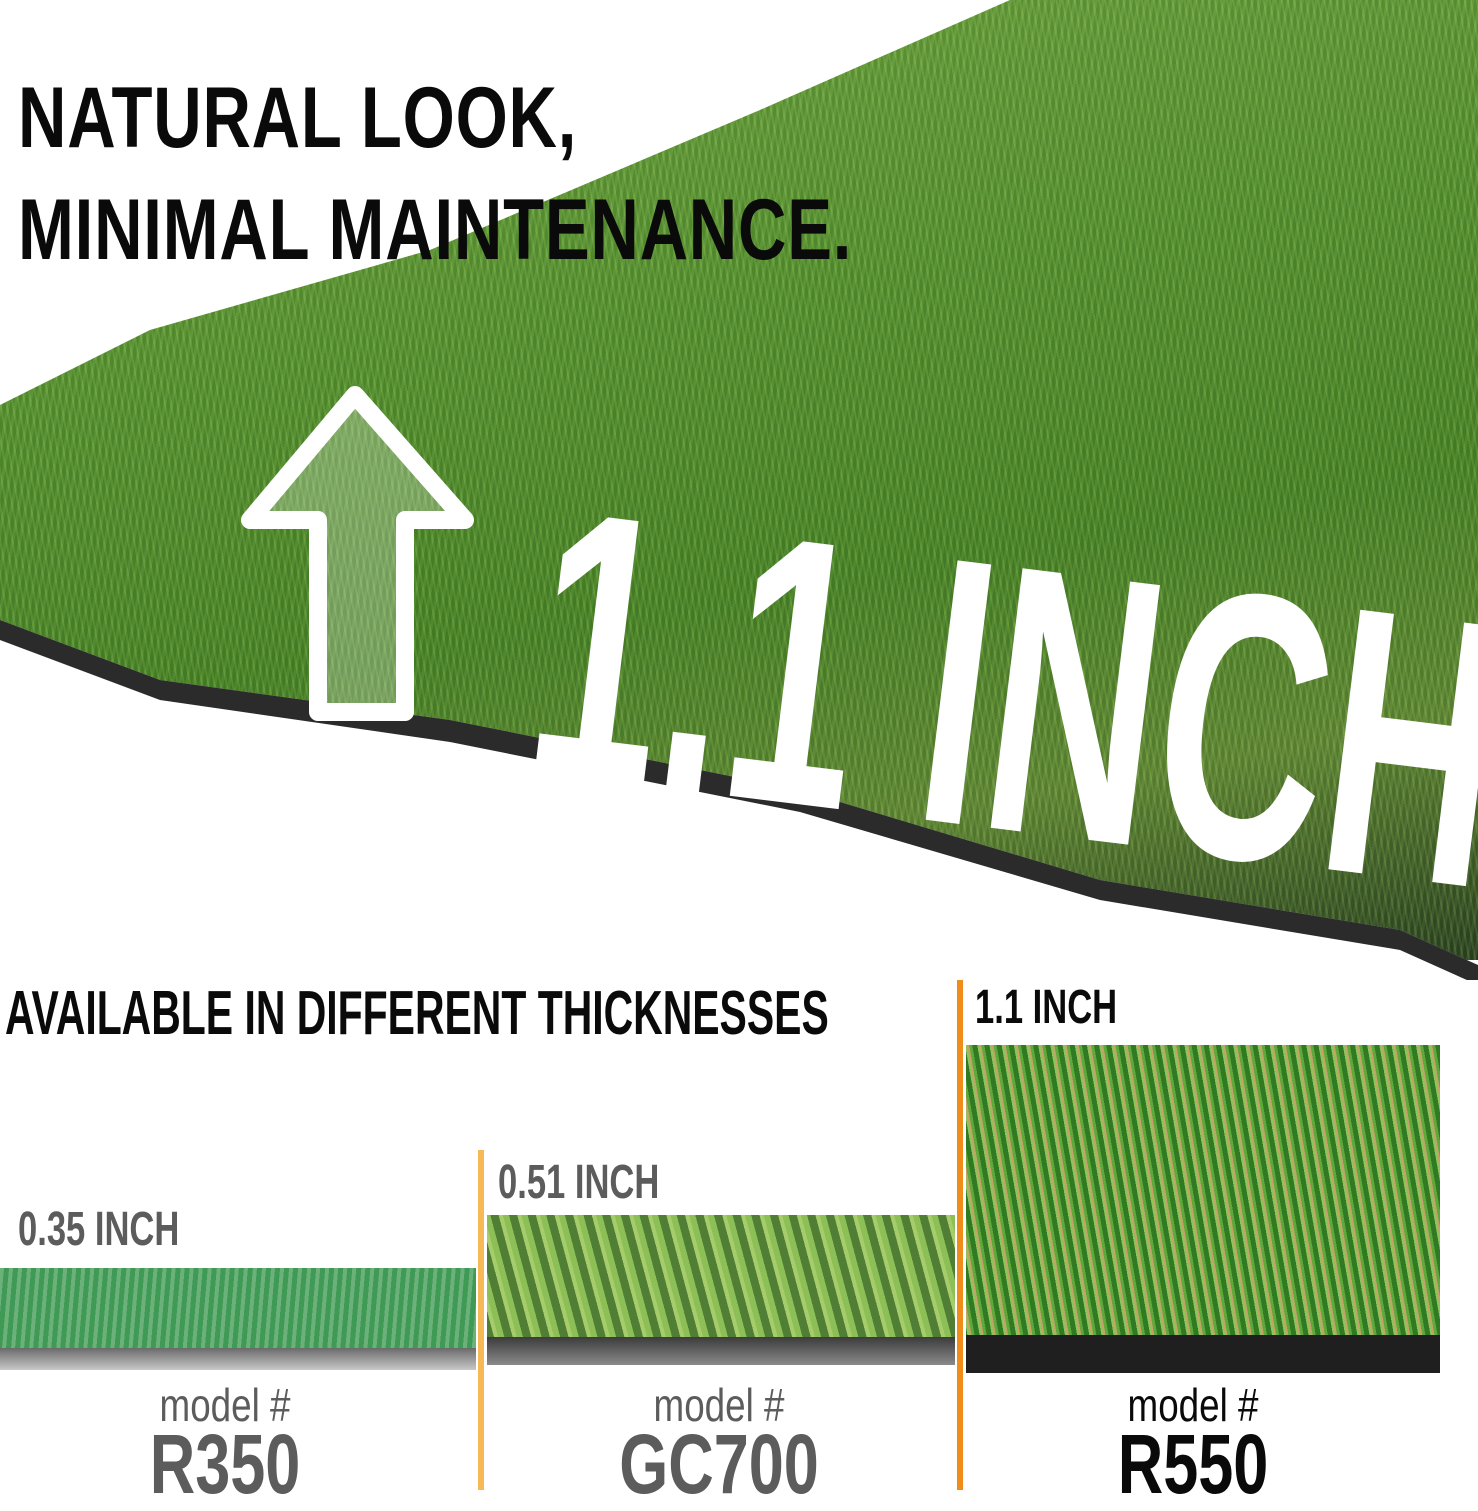 The width and height of the screenshot is (1478, 1511). What do you see at coordinates (721, 1290) in the screenshot?
I see `gc700-grass-image` at bounding box center [721, 1290].